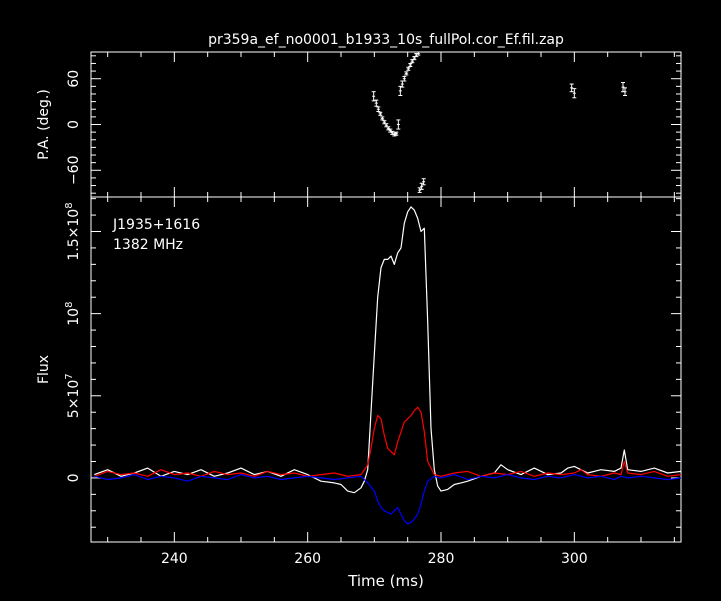 This screenshot has width=721, height=601. Describe the element at coordinates (388, 441) in the screenshot. I see `linear-polarization-line` at that location.